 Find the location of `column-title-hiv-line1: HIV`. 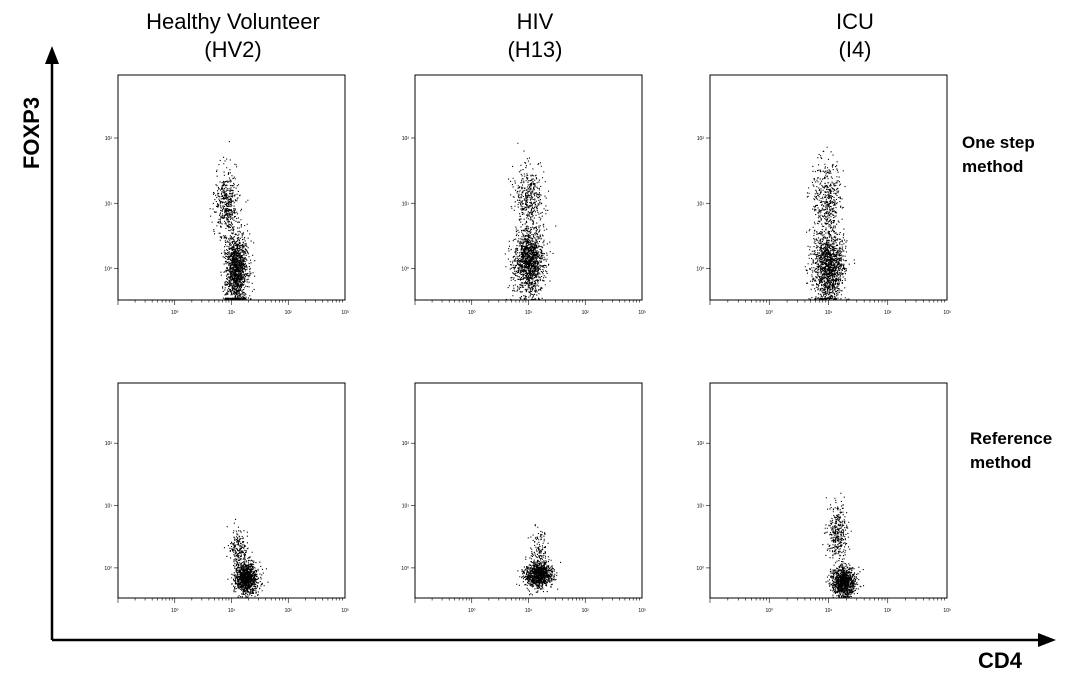

column-title-hiv-line1: HIV is located at coordinates (535, 21).